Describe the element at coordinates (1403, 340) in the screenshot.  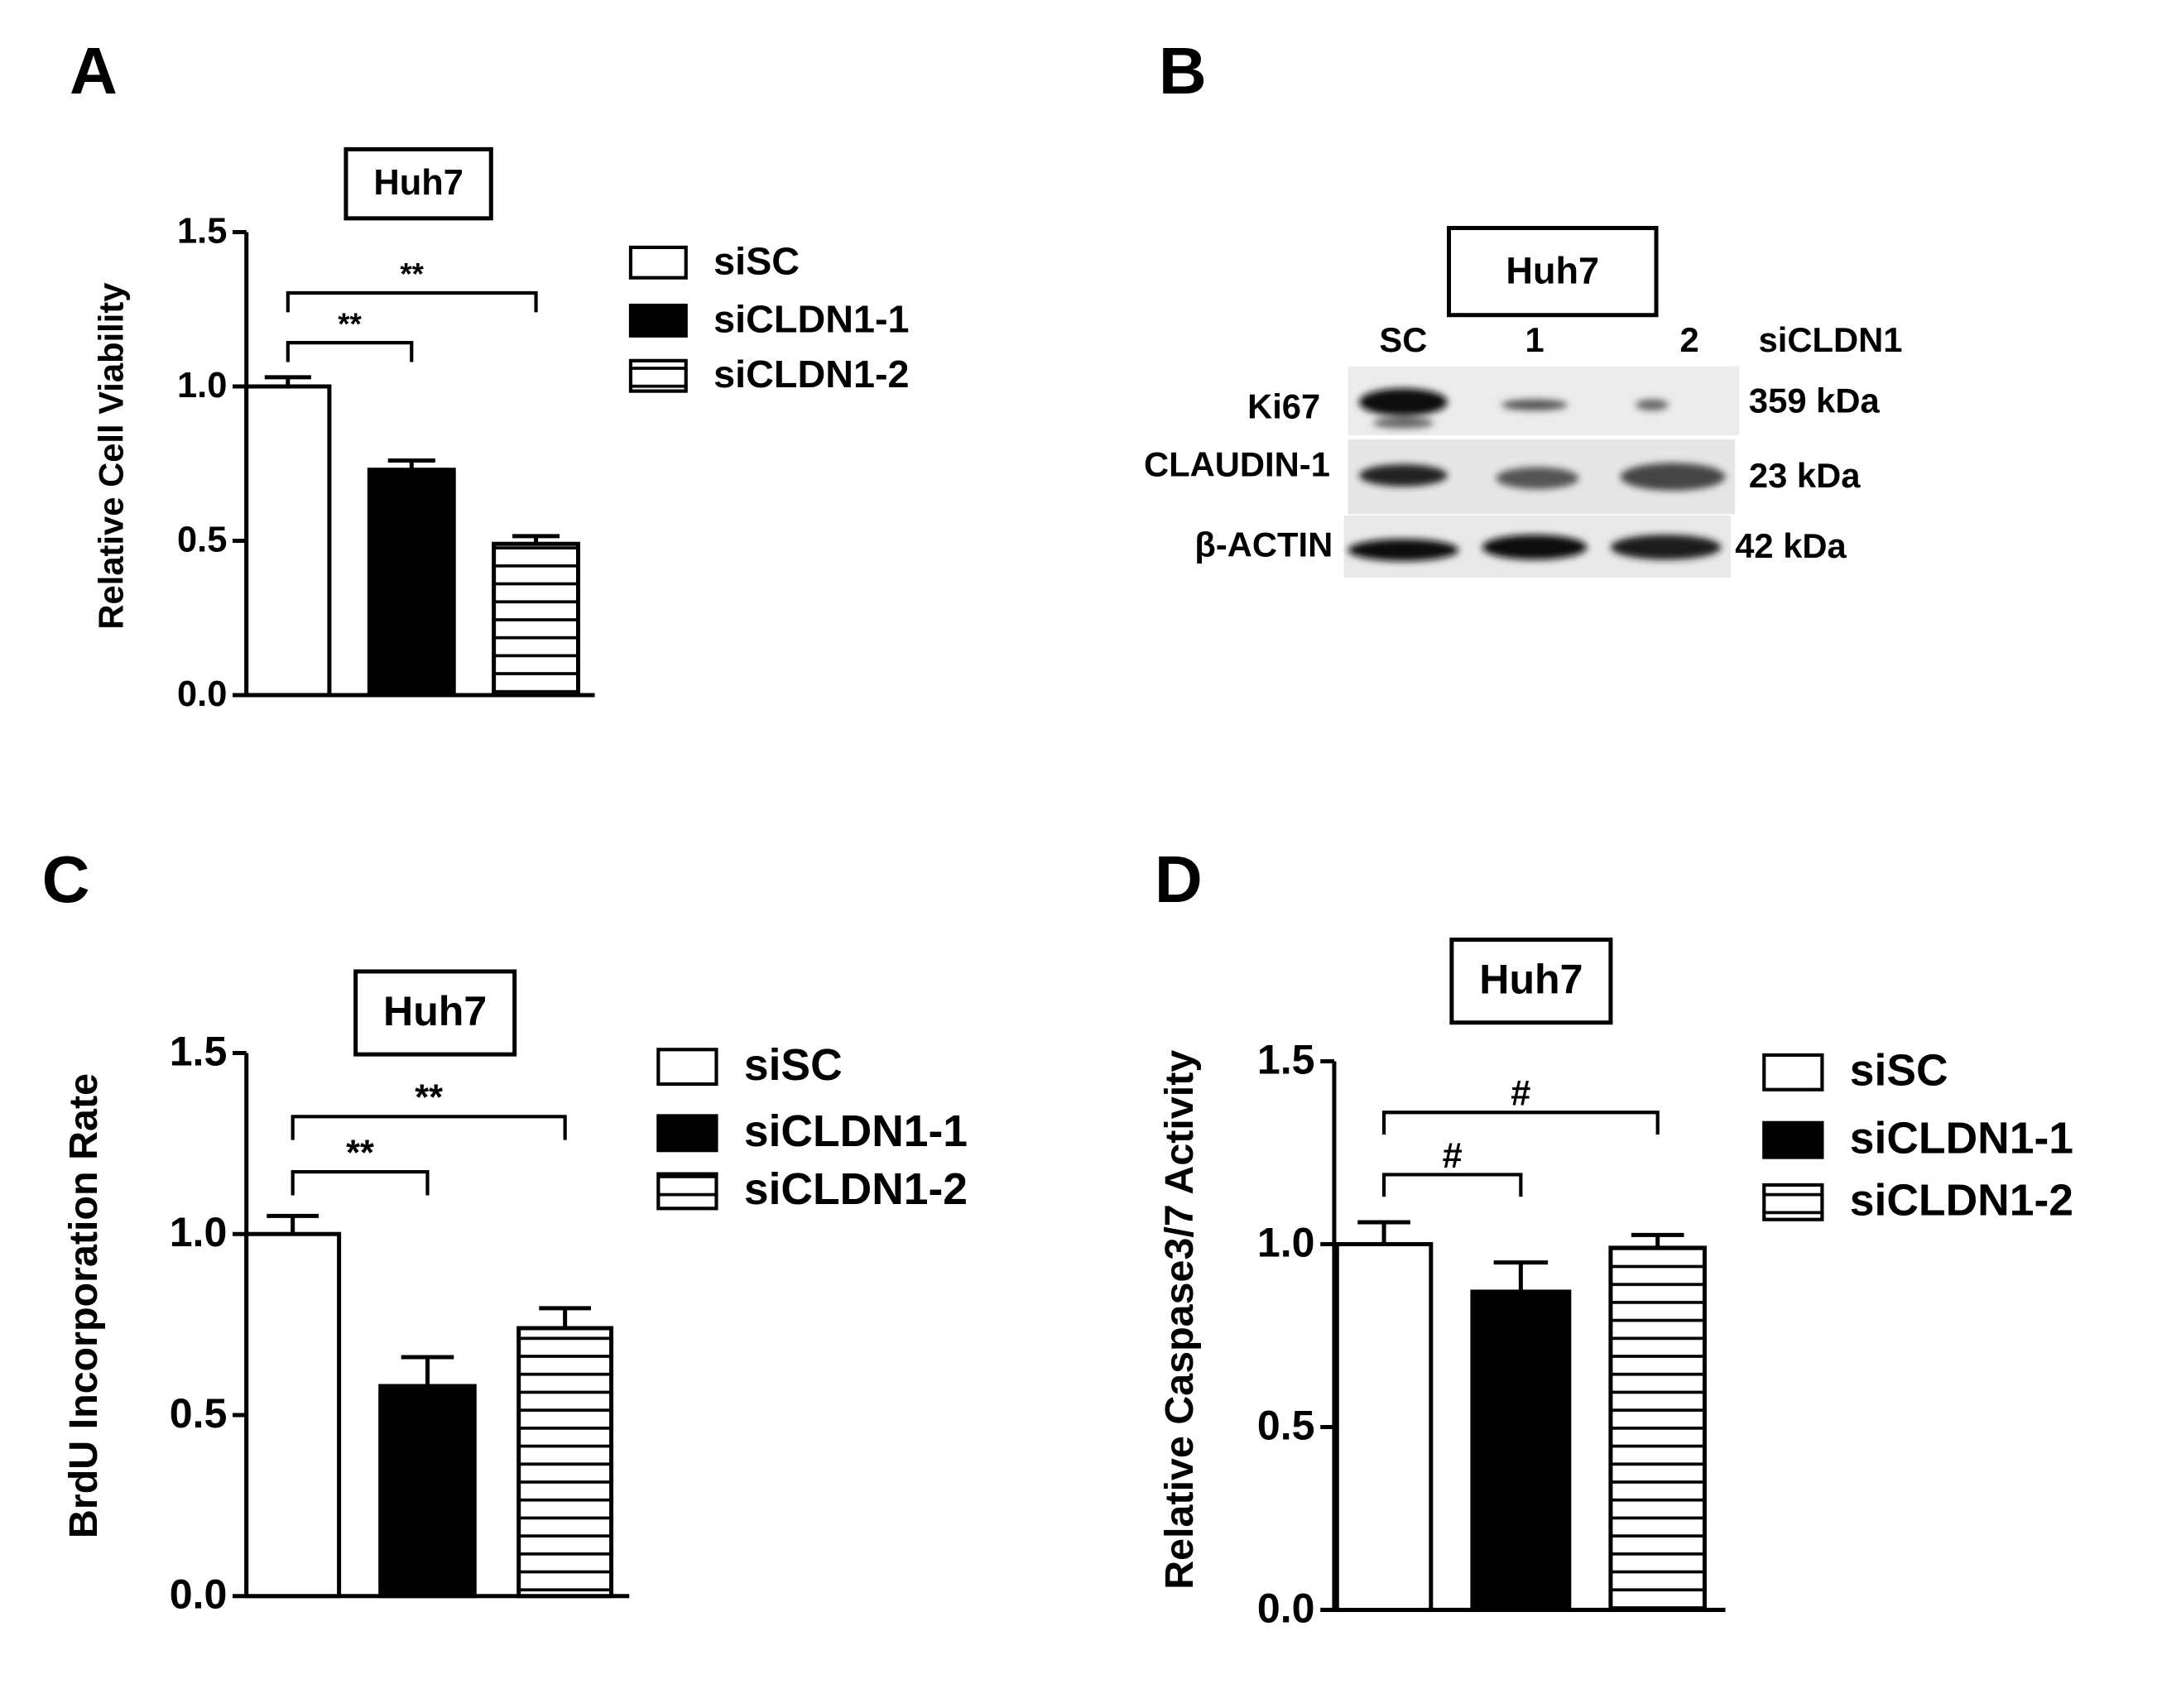
I see `lane-label: SC` at that location.